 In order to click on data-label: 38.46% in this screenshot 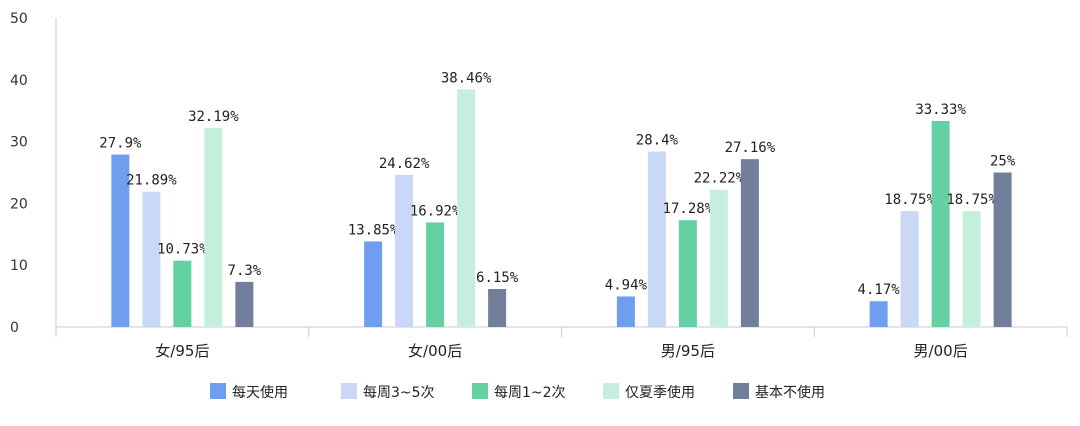, I will do `click(466, 78)`.